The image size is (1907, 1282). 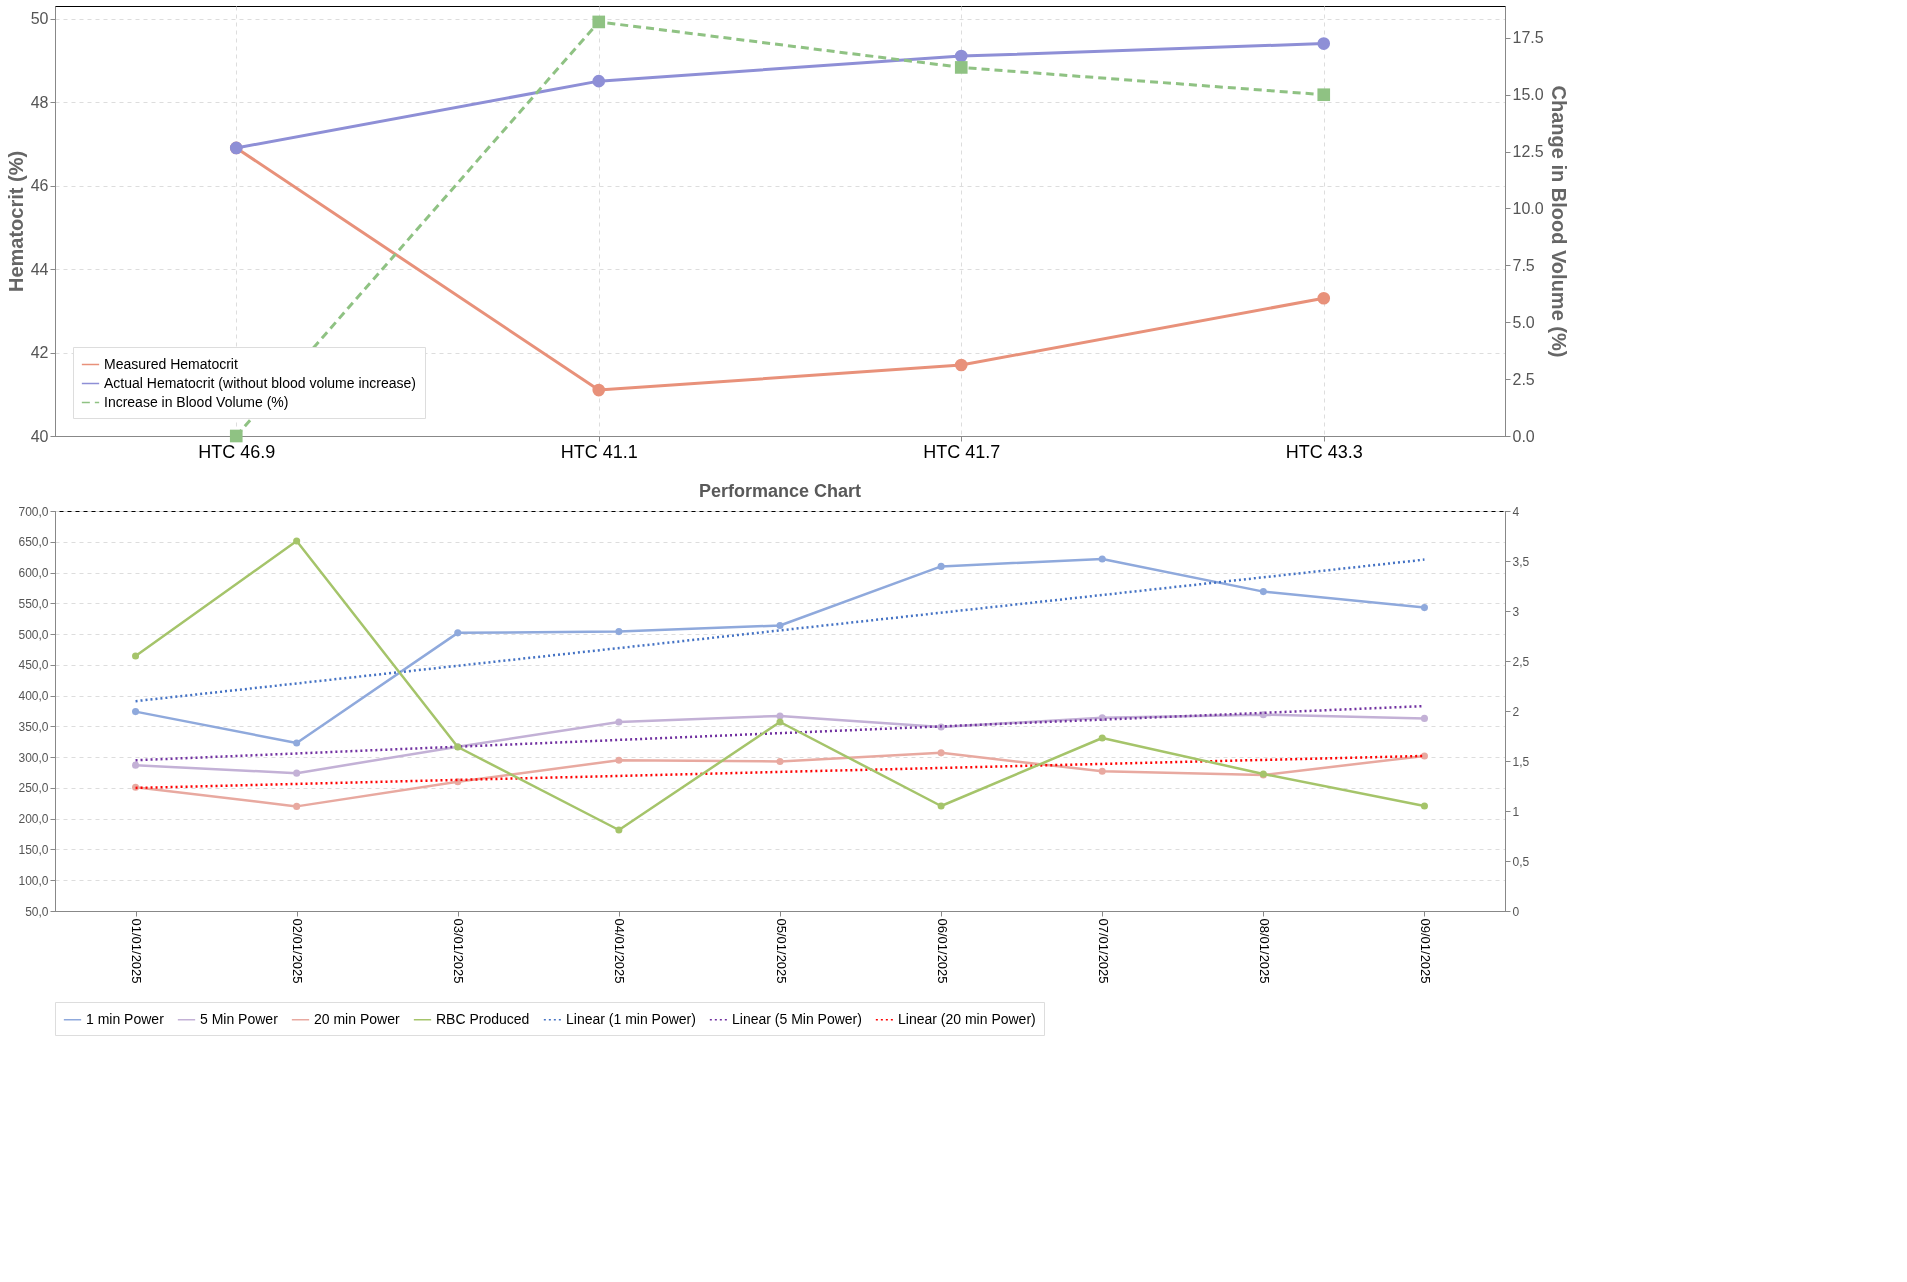 What do you see at coordinates (33, 880) in the screenshot?
I see `y-tick-label: 100,0` at bounding box center [33, 880].